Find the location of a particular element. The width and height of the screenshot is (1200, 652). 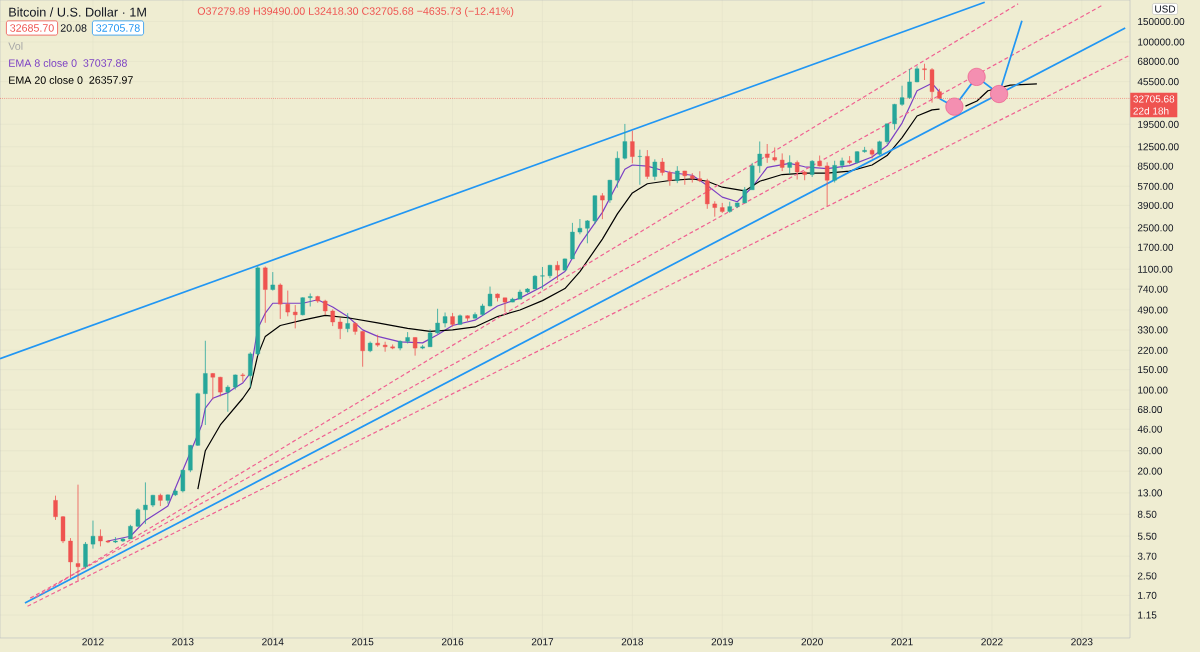

y-tick-label: 220.00 is located at coordinates (1152, 350).